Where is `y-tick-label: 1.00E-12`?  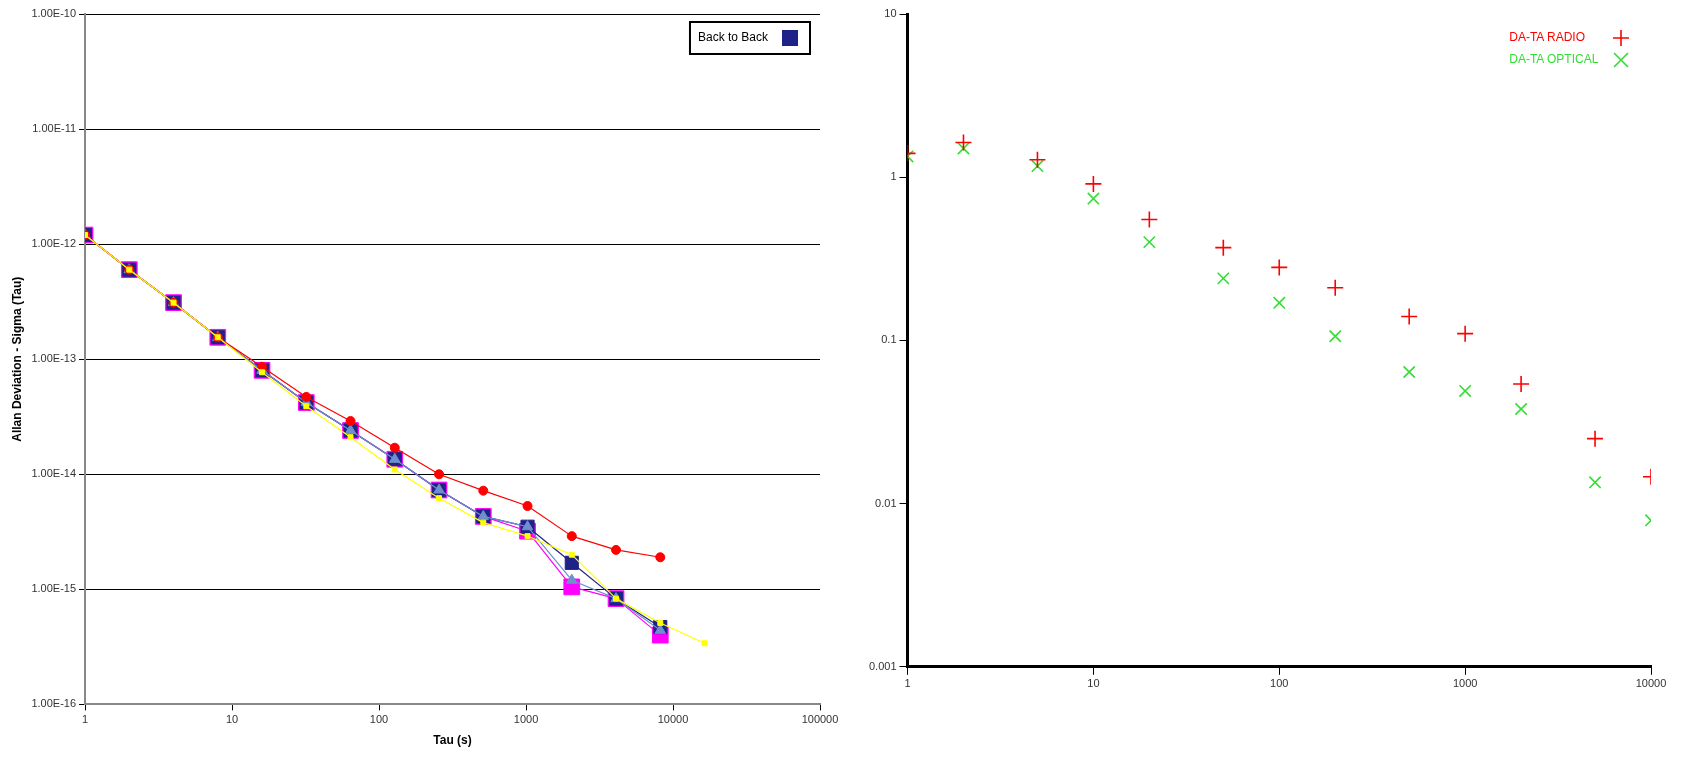
y-tick-label: 1.00E-12 is located at coordinates (54, 243).